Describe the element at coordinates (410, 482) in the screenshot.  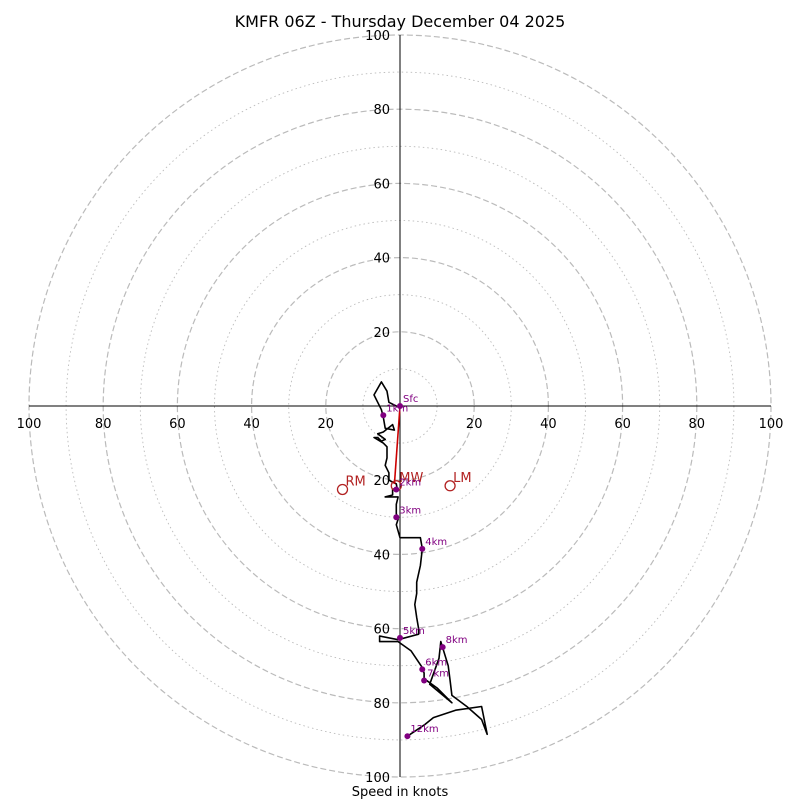
I see `height-marker-label: 2km` at that location.